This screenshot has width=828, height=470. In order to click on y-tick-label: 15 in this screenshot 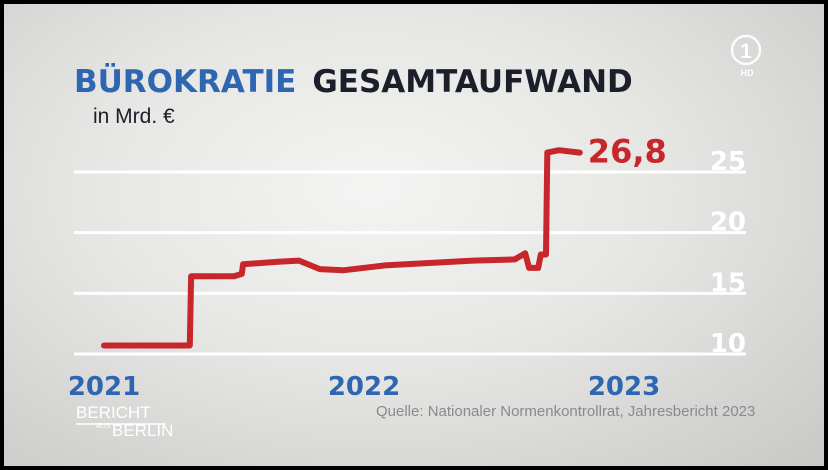, I will do `click(728, 283)`.